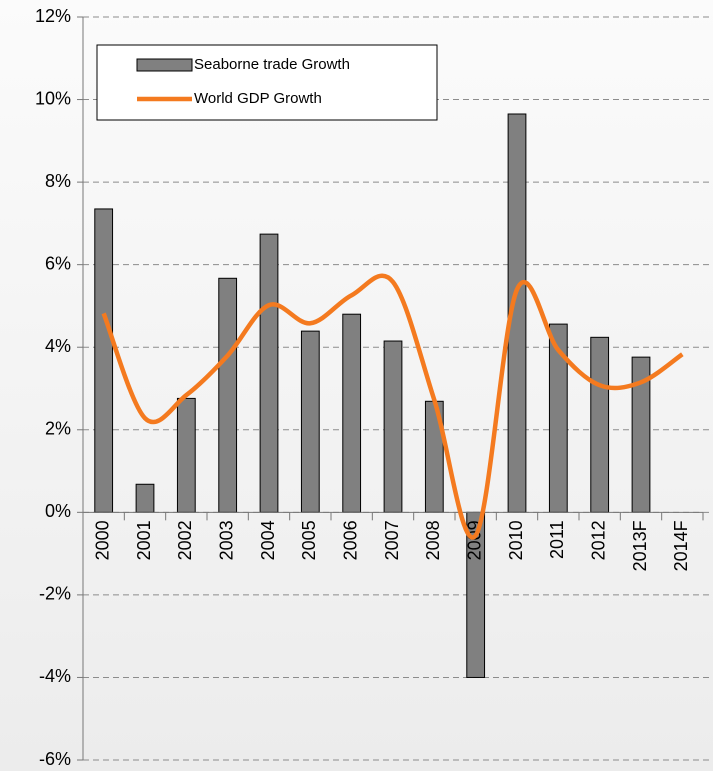  I want to click on y-tick-label: 0%, so click(58, 511).